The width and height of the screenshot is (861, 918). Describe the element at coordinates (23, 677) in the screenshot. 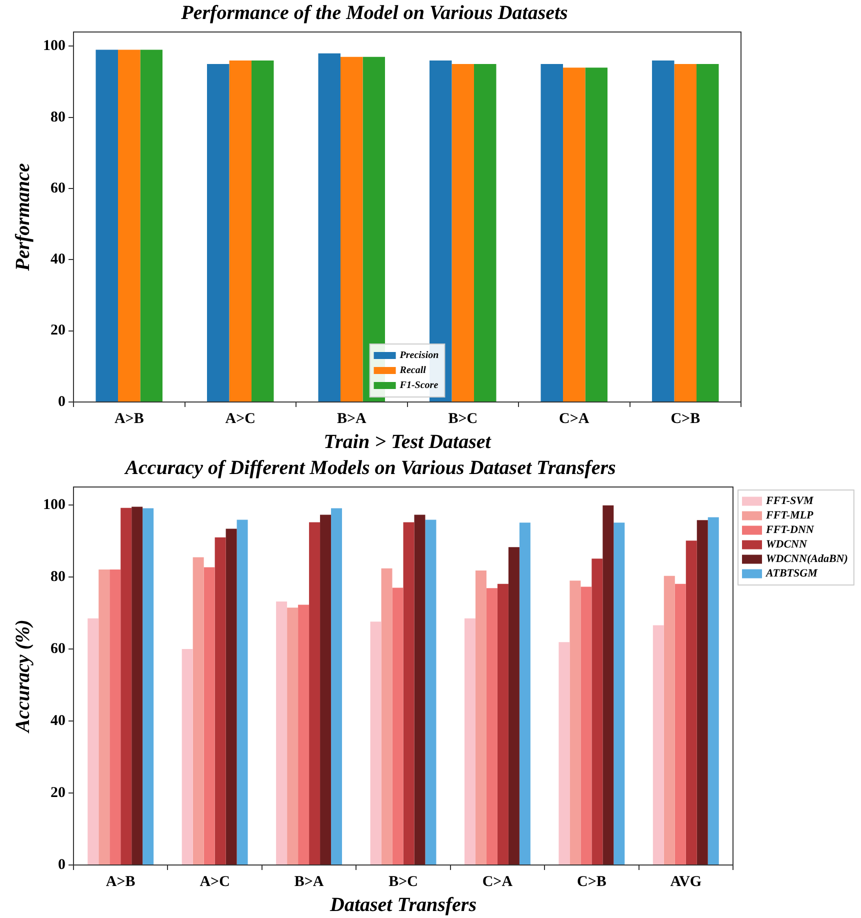

I see `y-axis-title: Accuracy (%)` at that location.